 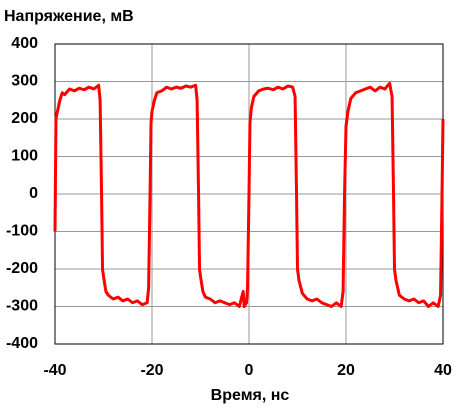 I want to click on y-tick-label: 0, so click(x=33, y=193).